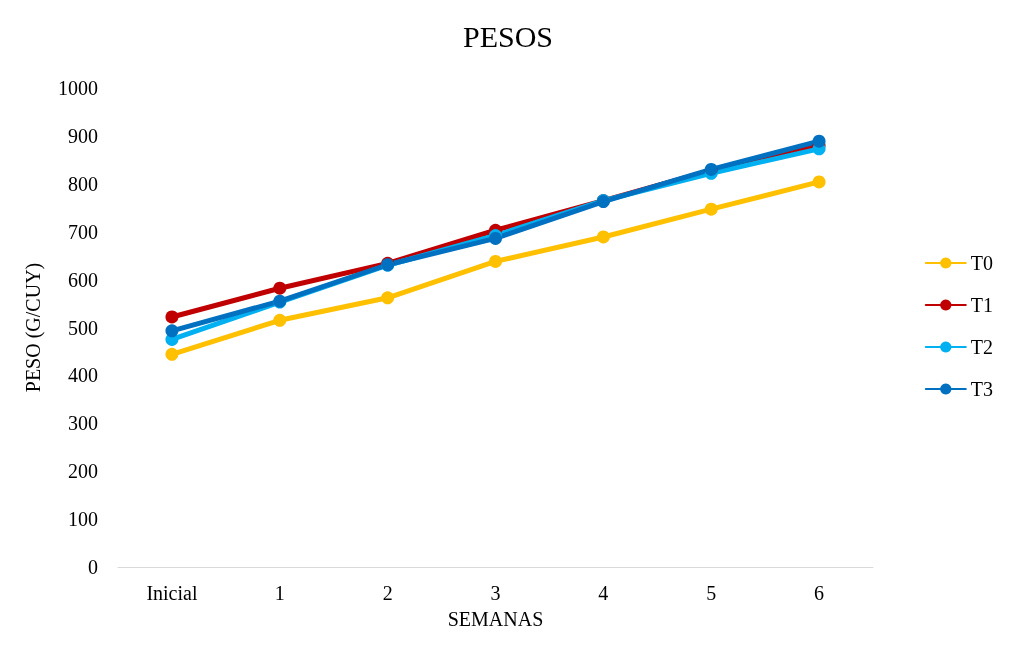 Image resolution: width=1016 pixels, height=652 pixels. Describe the element at coordinates (93, 567) in the screenshot. I see `y-tick-label: 0` at that location.